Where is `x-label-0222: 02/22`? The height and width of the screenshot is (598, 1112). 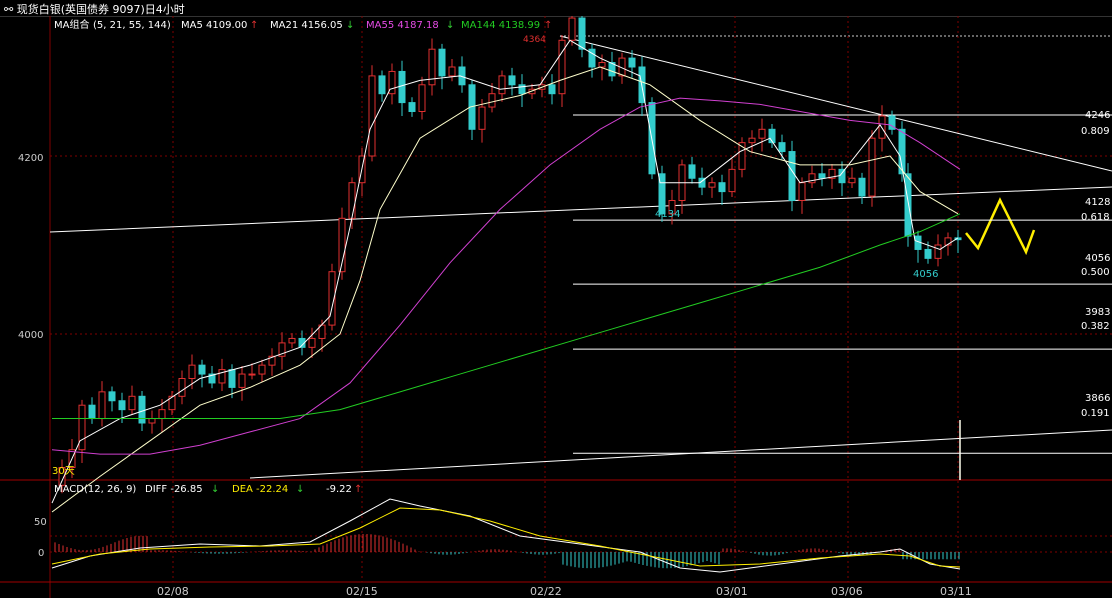
x-label-0222: 02/22 is located at coordinates (546, 591).